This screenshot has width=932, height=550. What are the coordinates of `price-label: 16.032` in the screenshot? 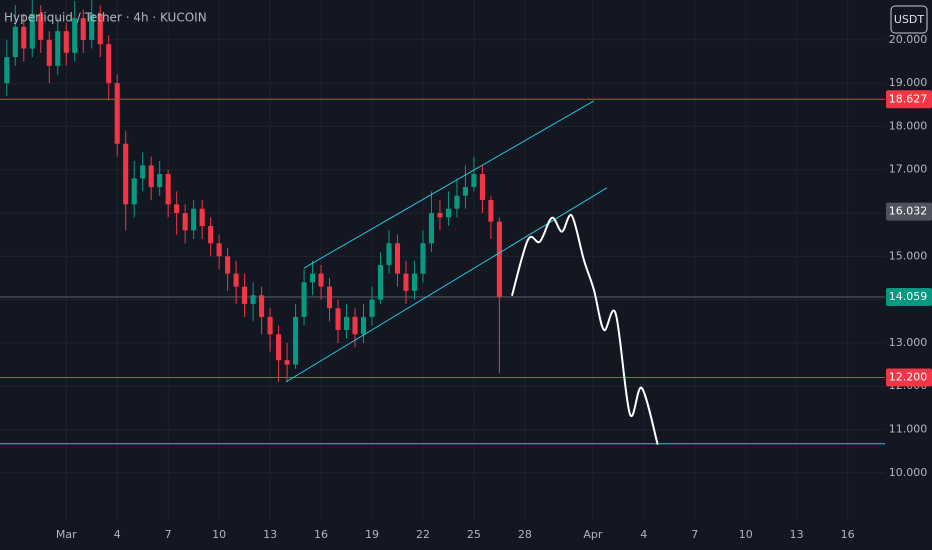 It's located at (908, 211).